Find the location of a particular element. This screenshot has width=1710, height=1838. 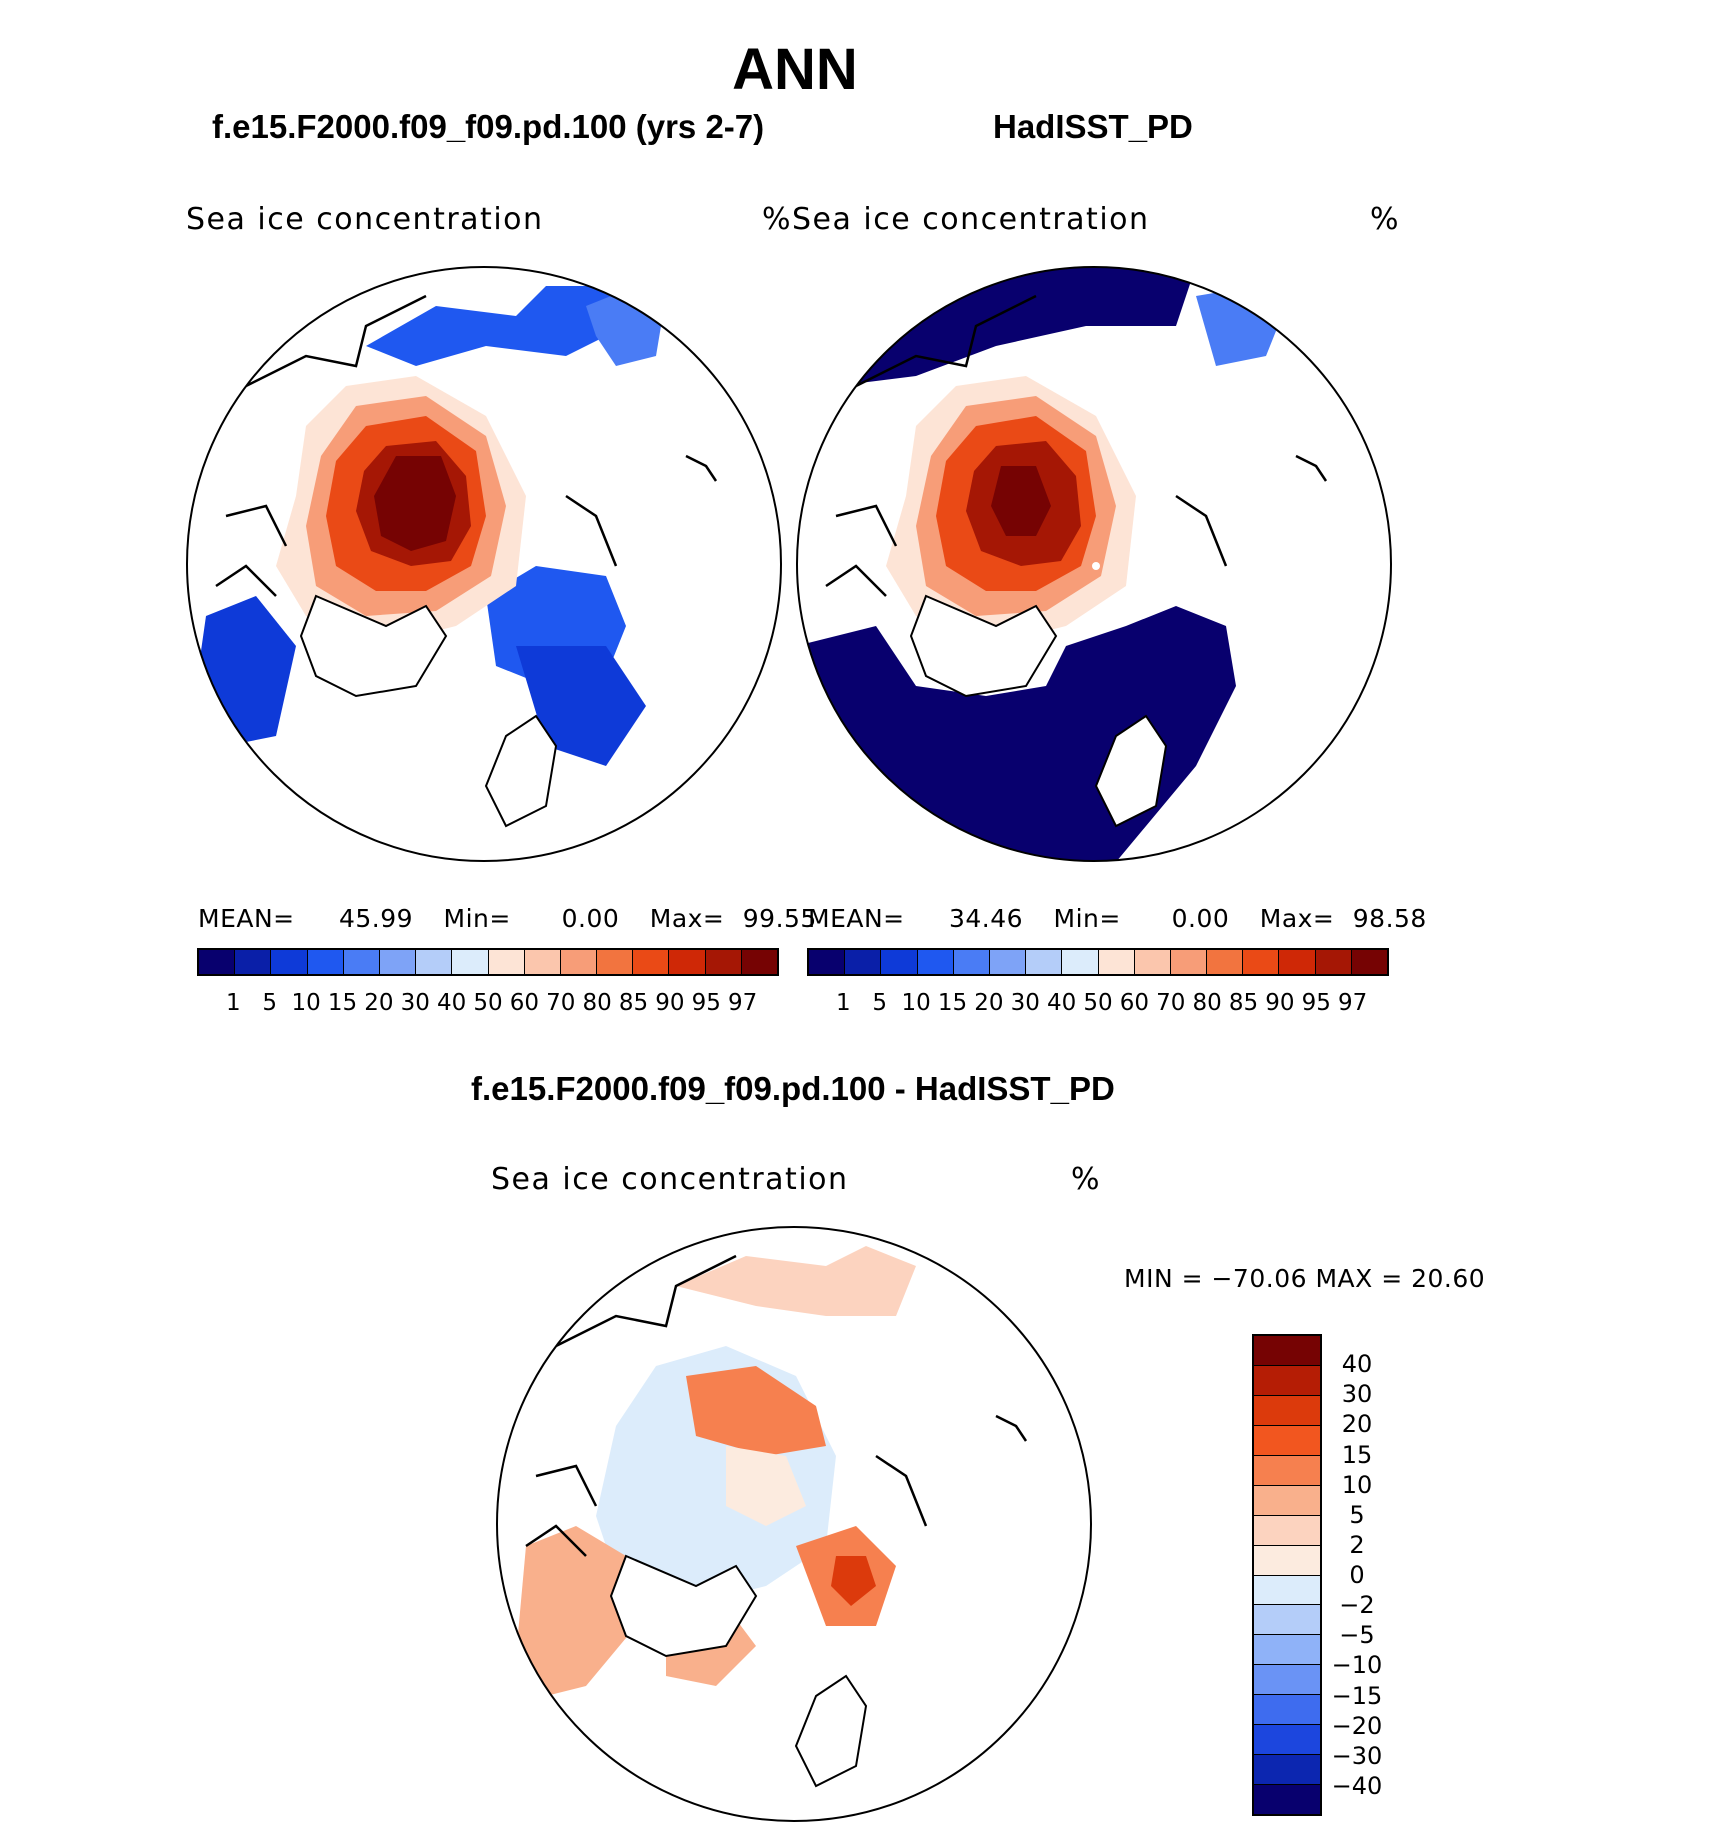

colorbar-3-tick-label: 10 is located at coordinates (1357, 1484).